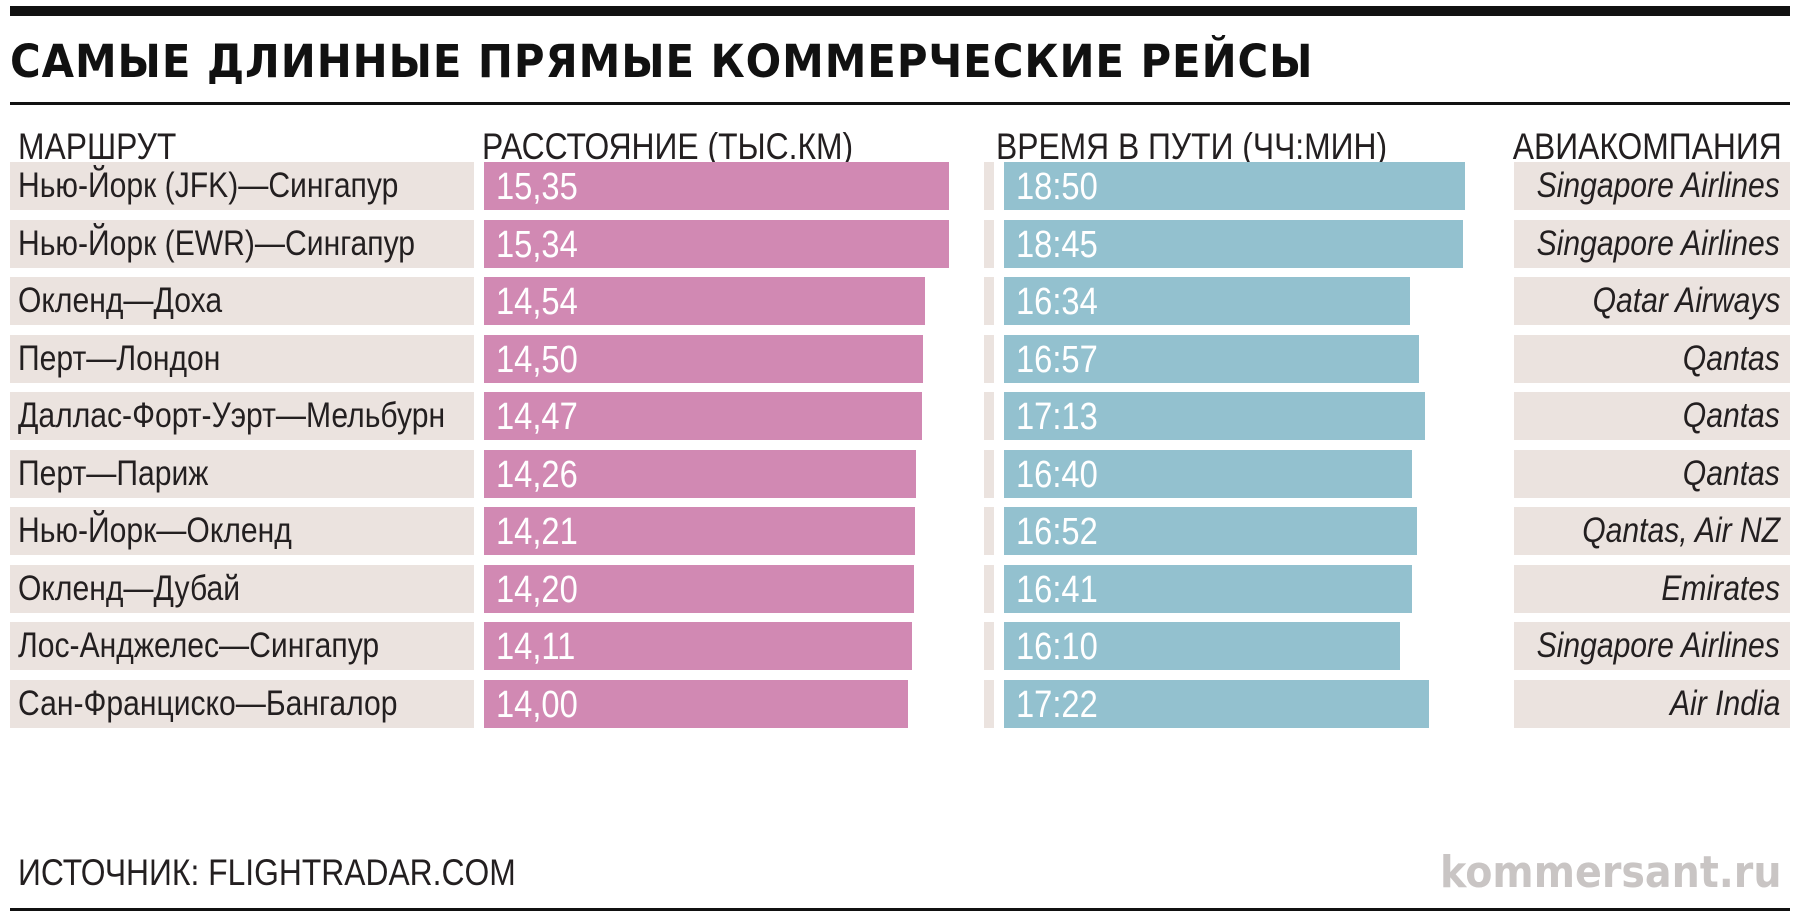 Image resolution: width=1800 pixels, height=924 pixels. I want to click on time-value-label: 16:57, so click(1057, 360).